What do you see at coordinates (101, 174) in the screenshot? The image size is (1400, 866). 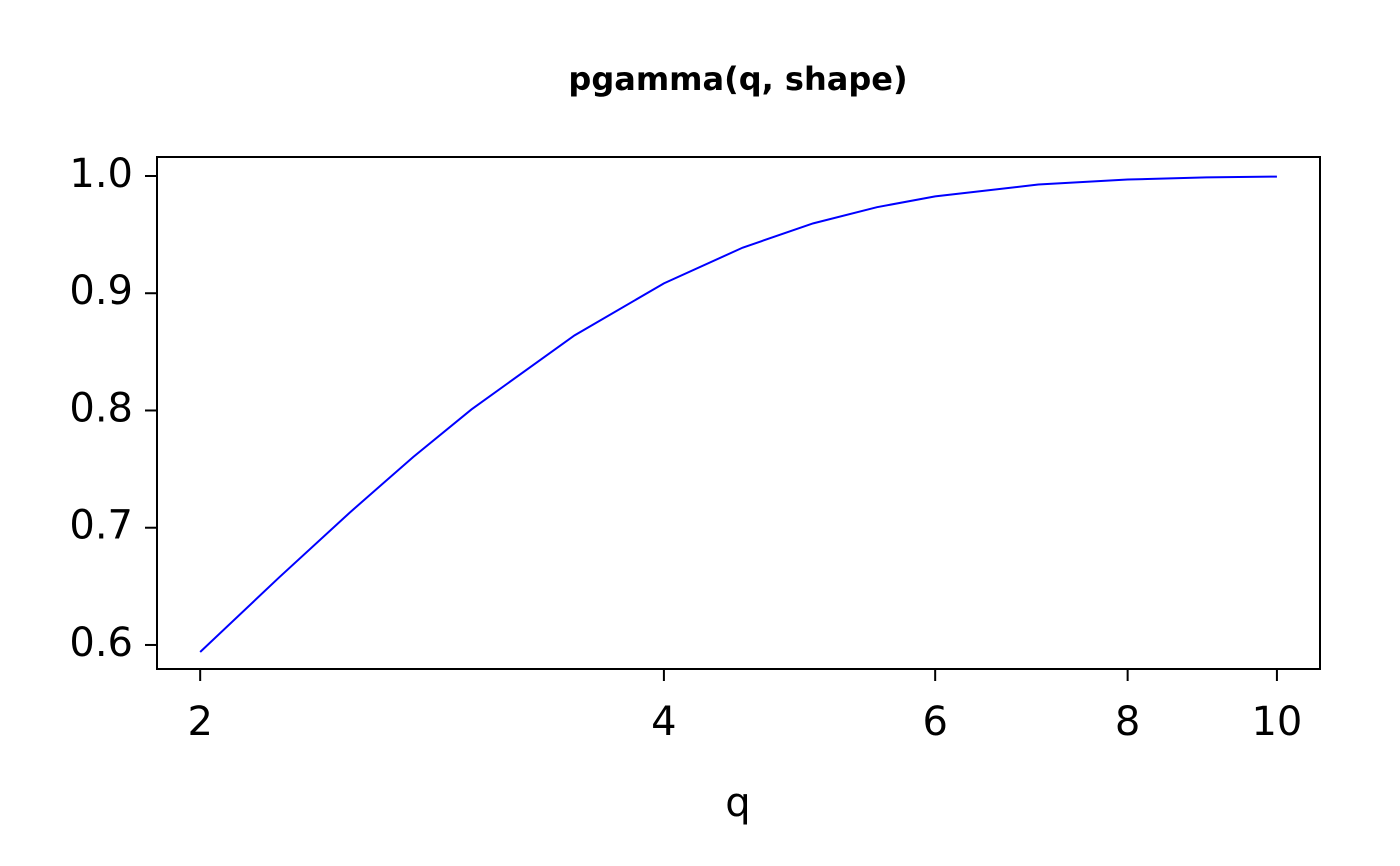 I see `y-tick-label: 1.0` at bounding box center [101, 174].